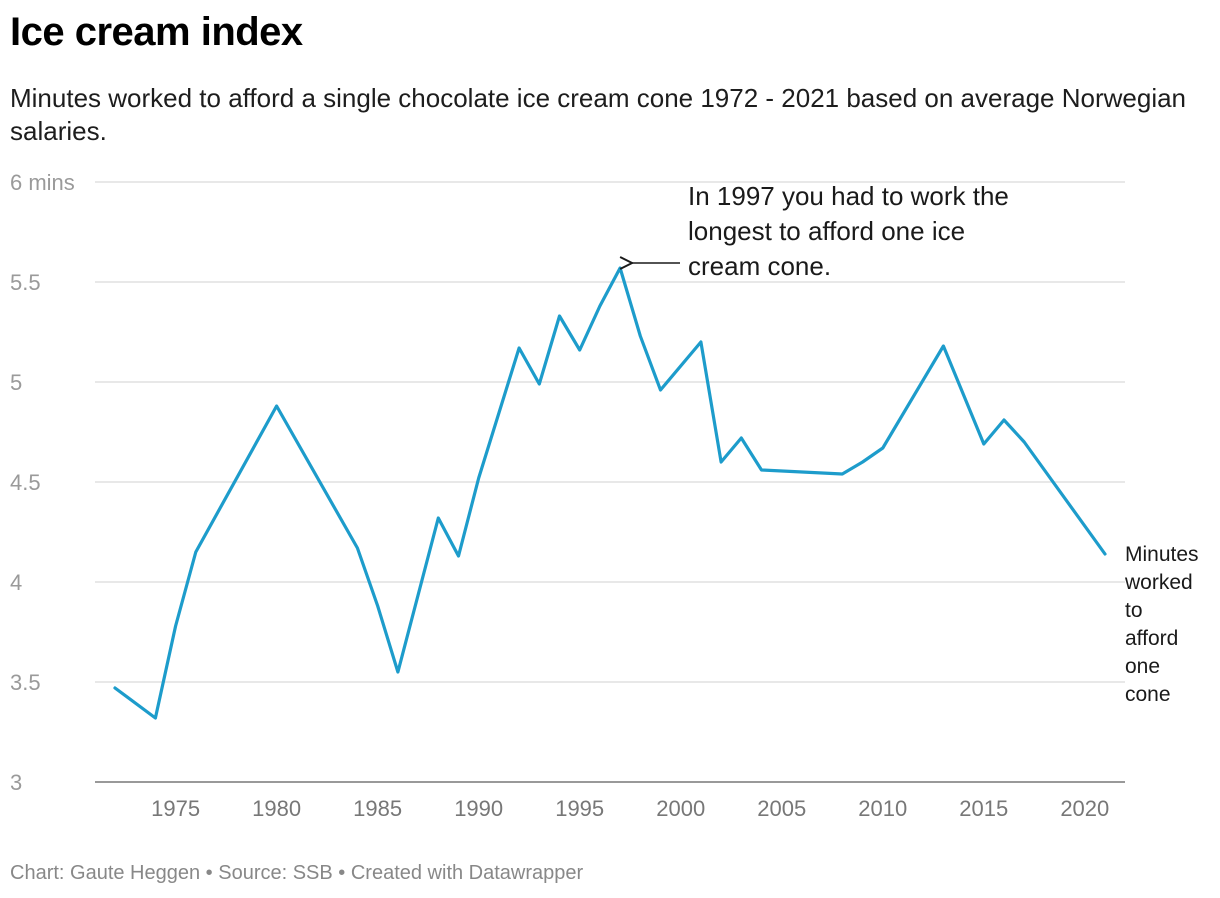 The width and height of the screenshot is (1220, 898). Describe the element at coordinates (377, 808) in the screenshot. I see `x-tick-label: 1985` at that location.